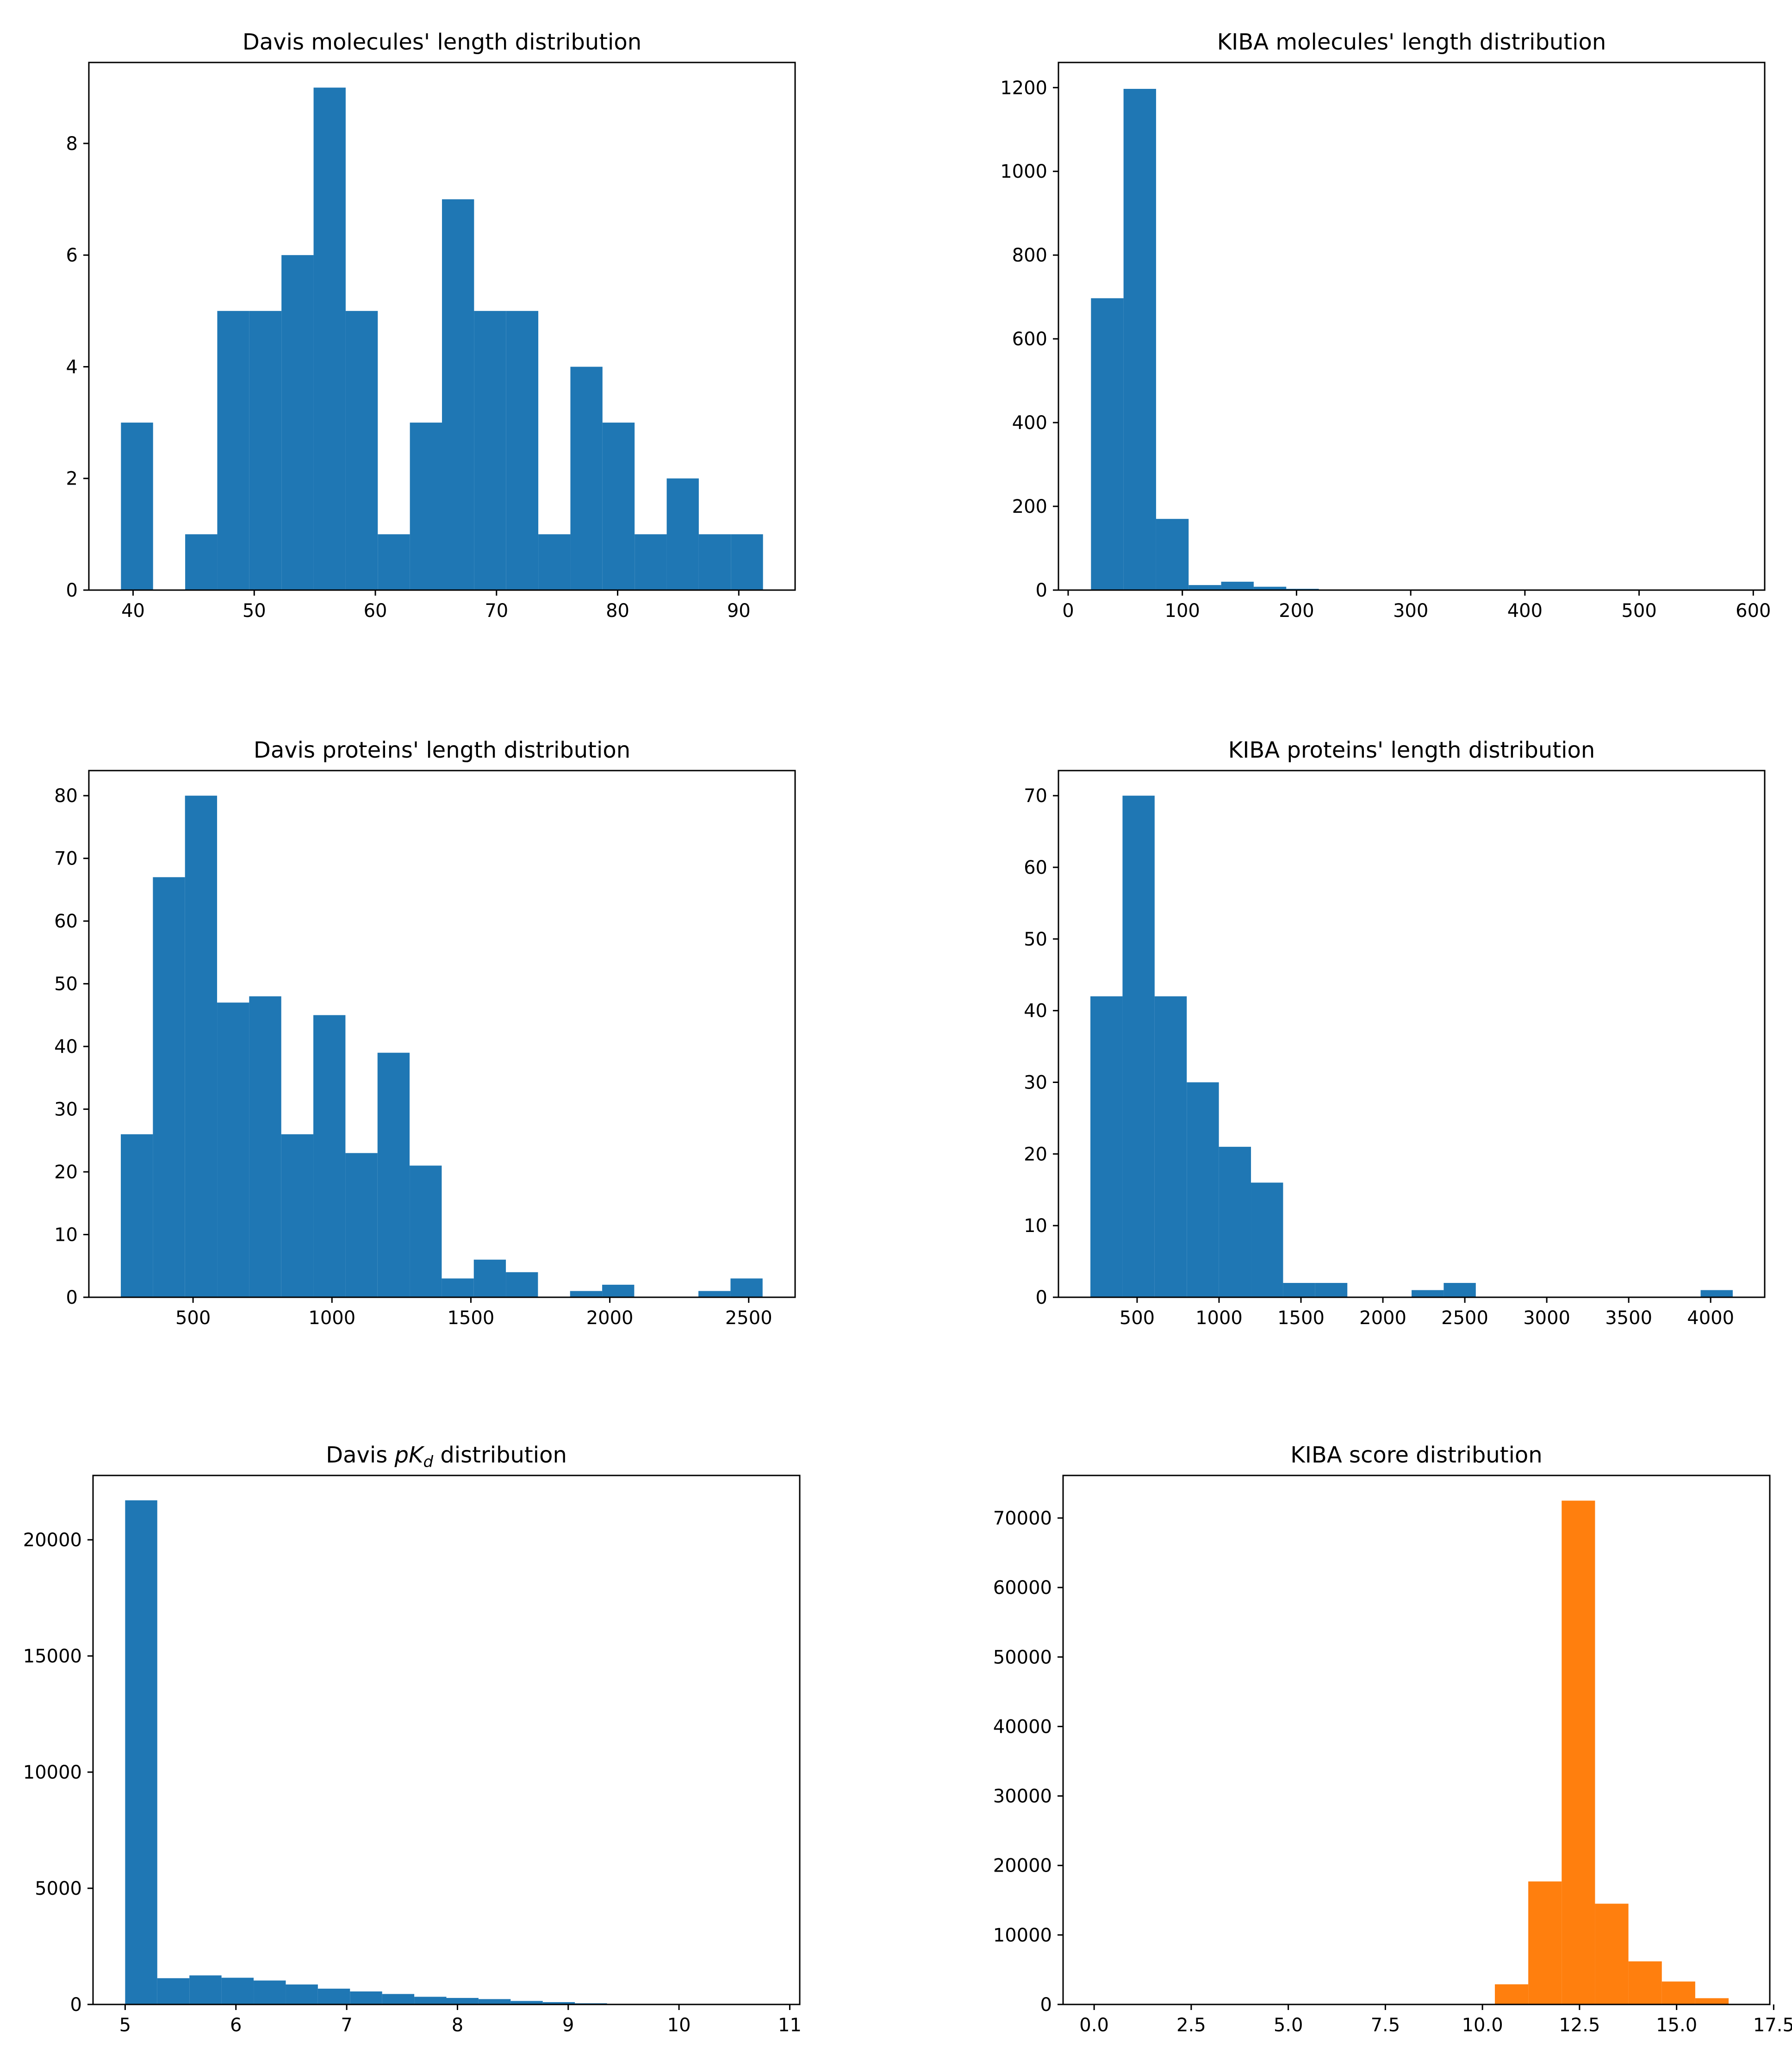  I want to click on y-tick-label: 40, so click(66, 1047).